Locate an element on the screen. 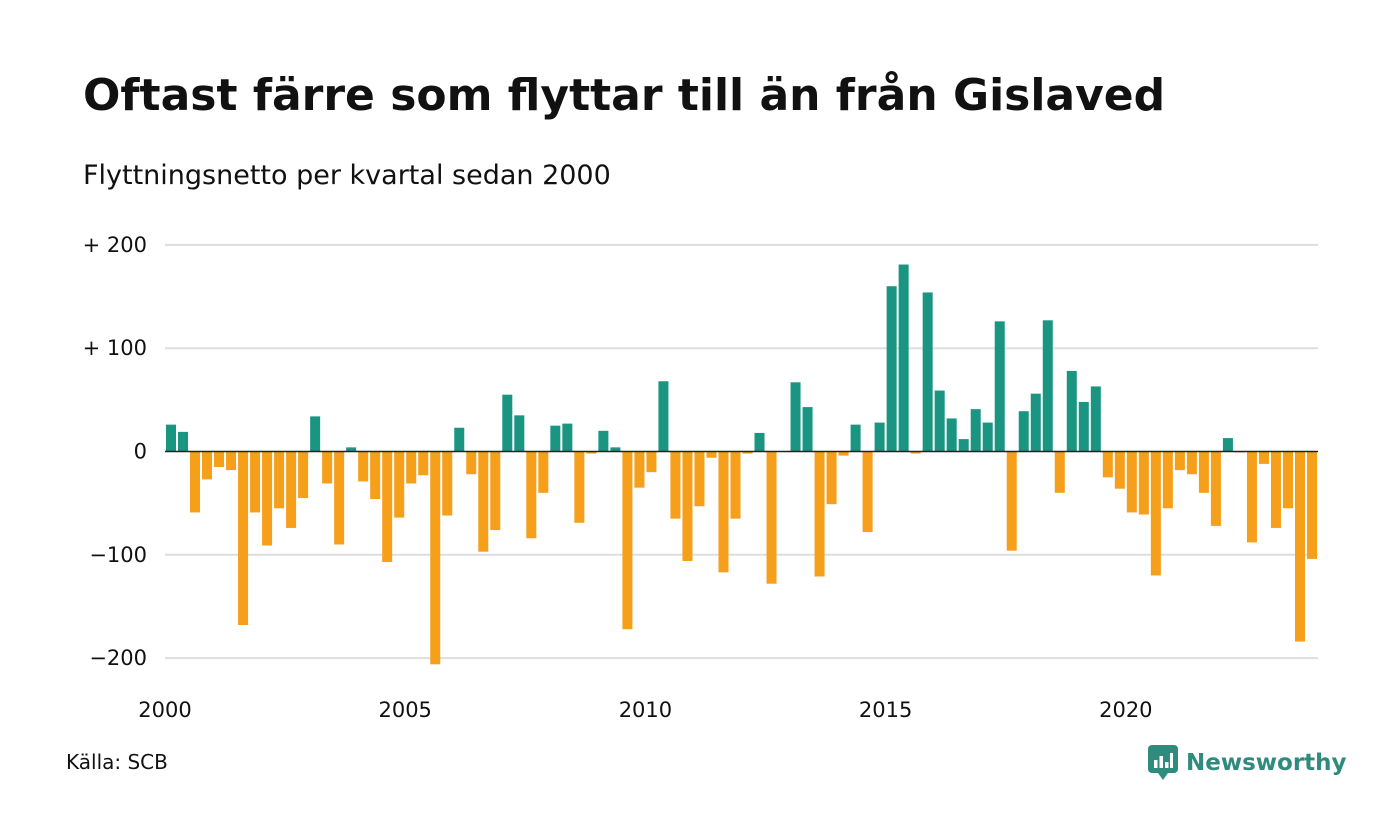 This screenshot has width=1400, height=840. x-tick-label: 2005 is located at coordinates (404, 710).